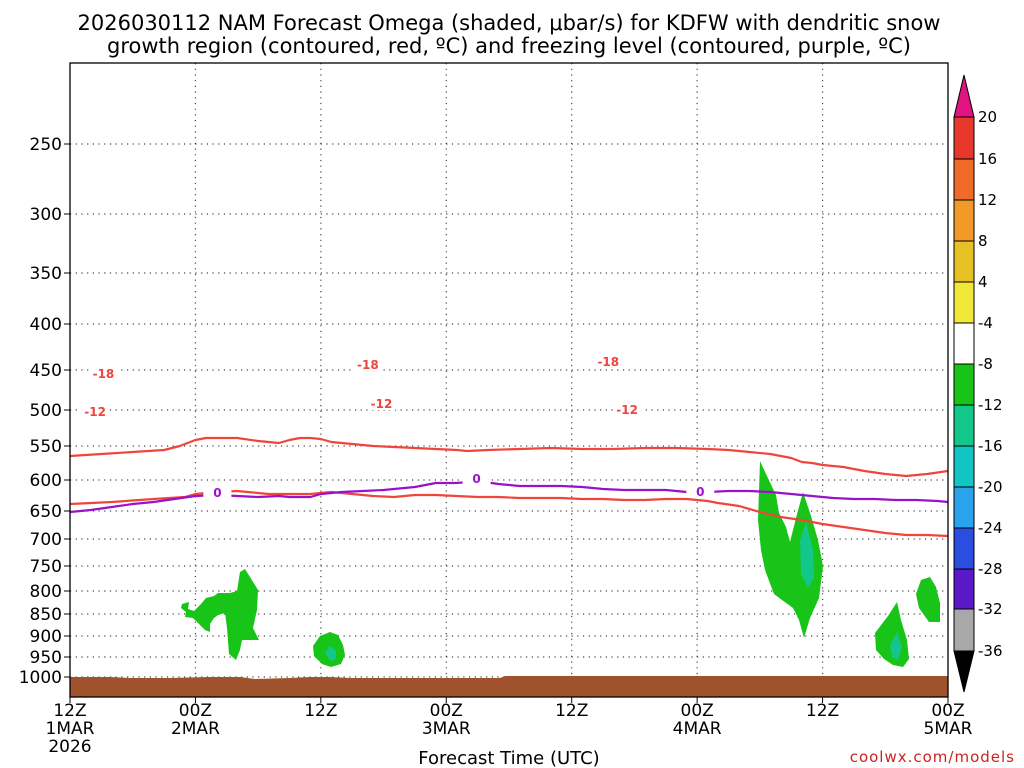  What do you see at coordinates (983, 282) in the screenshot?
I see `colorbar-label-4: 4` at bounding box center [983, 282].